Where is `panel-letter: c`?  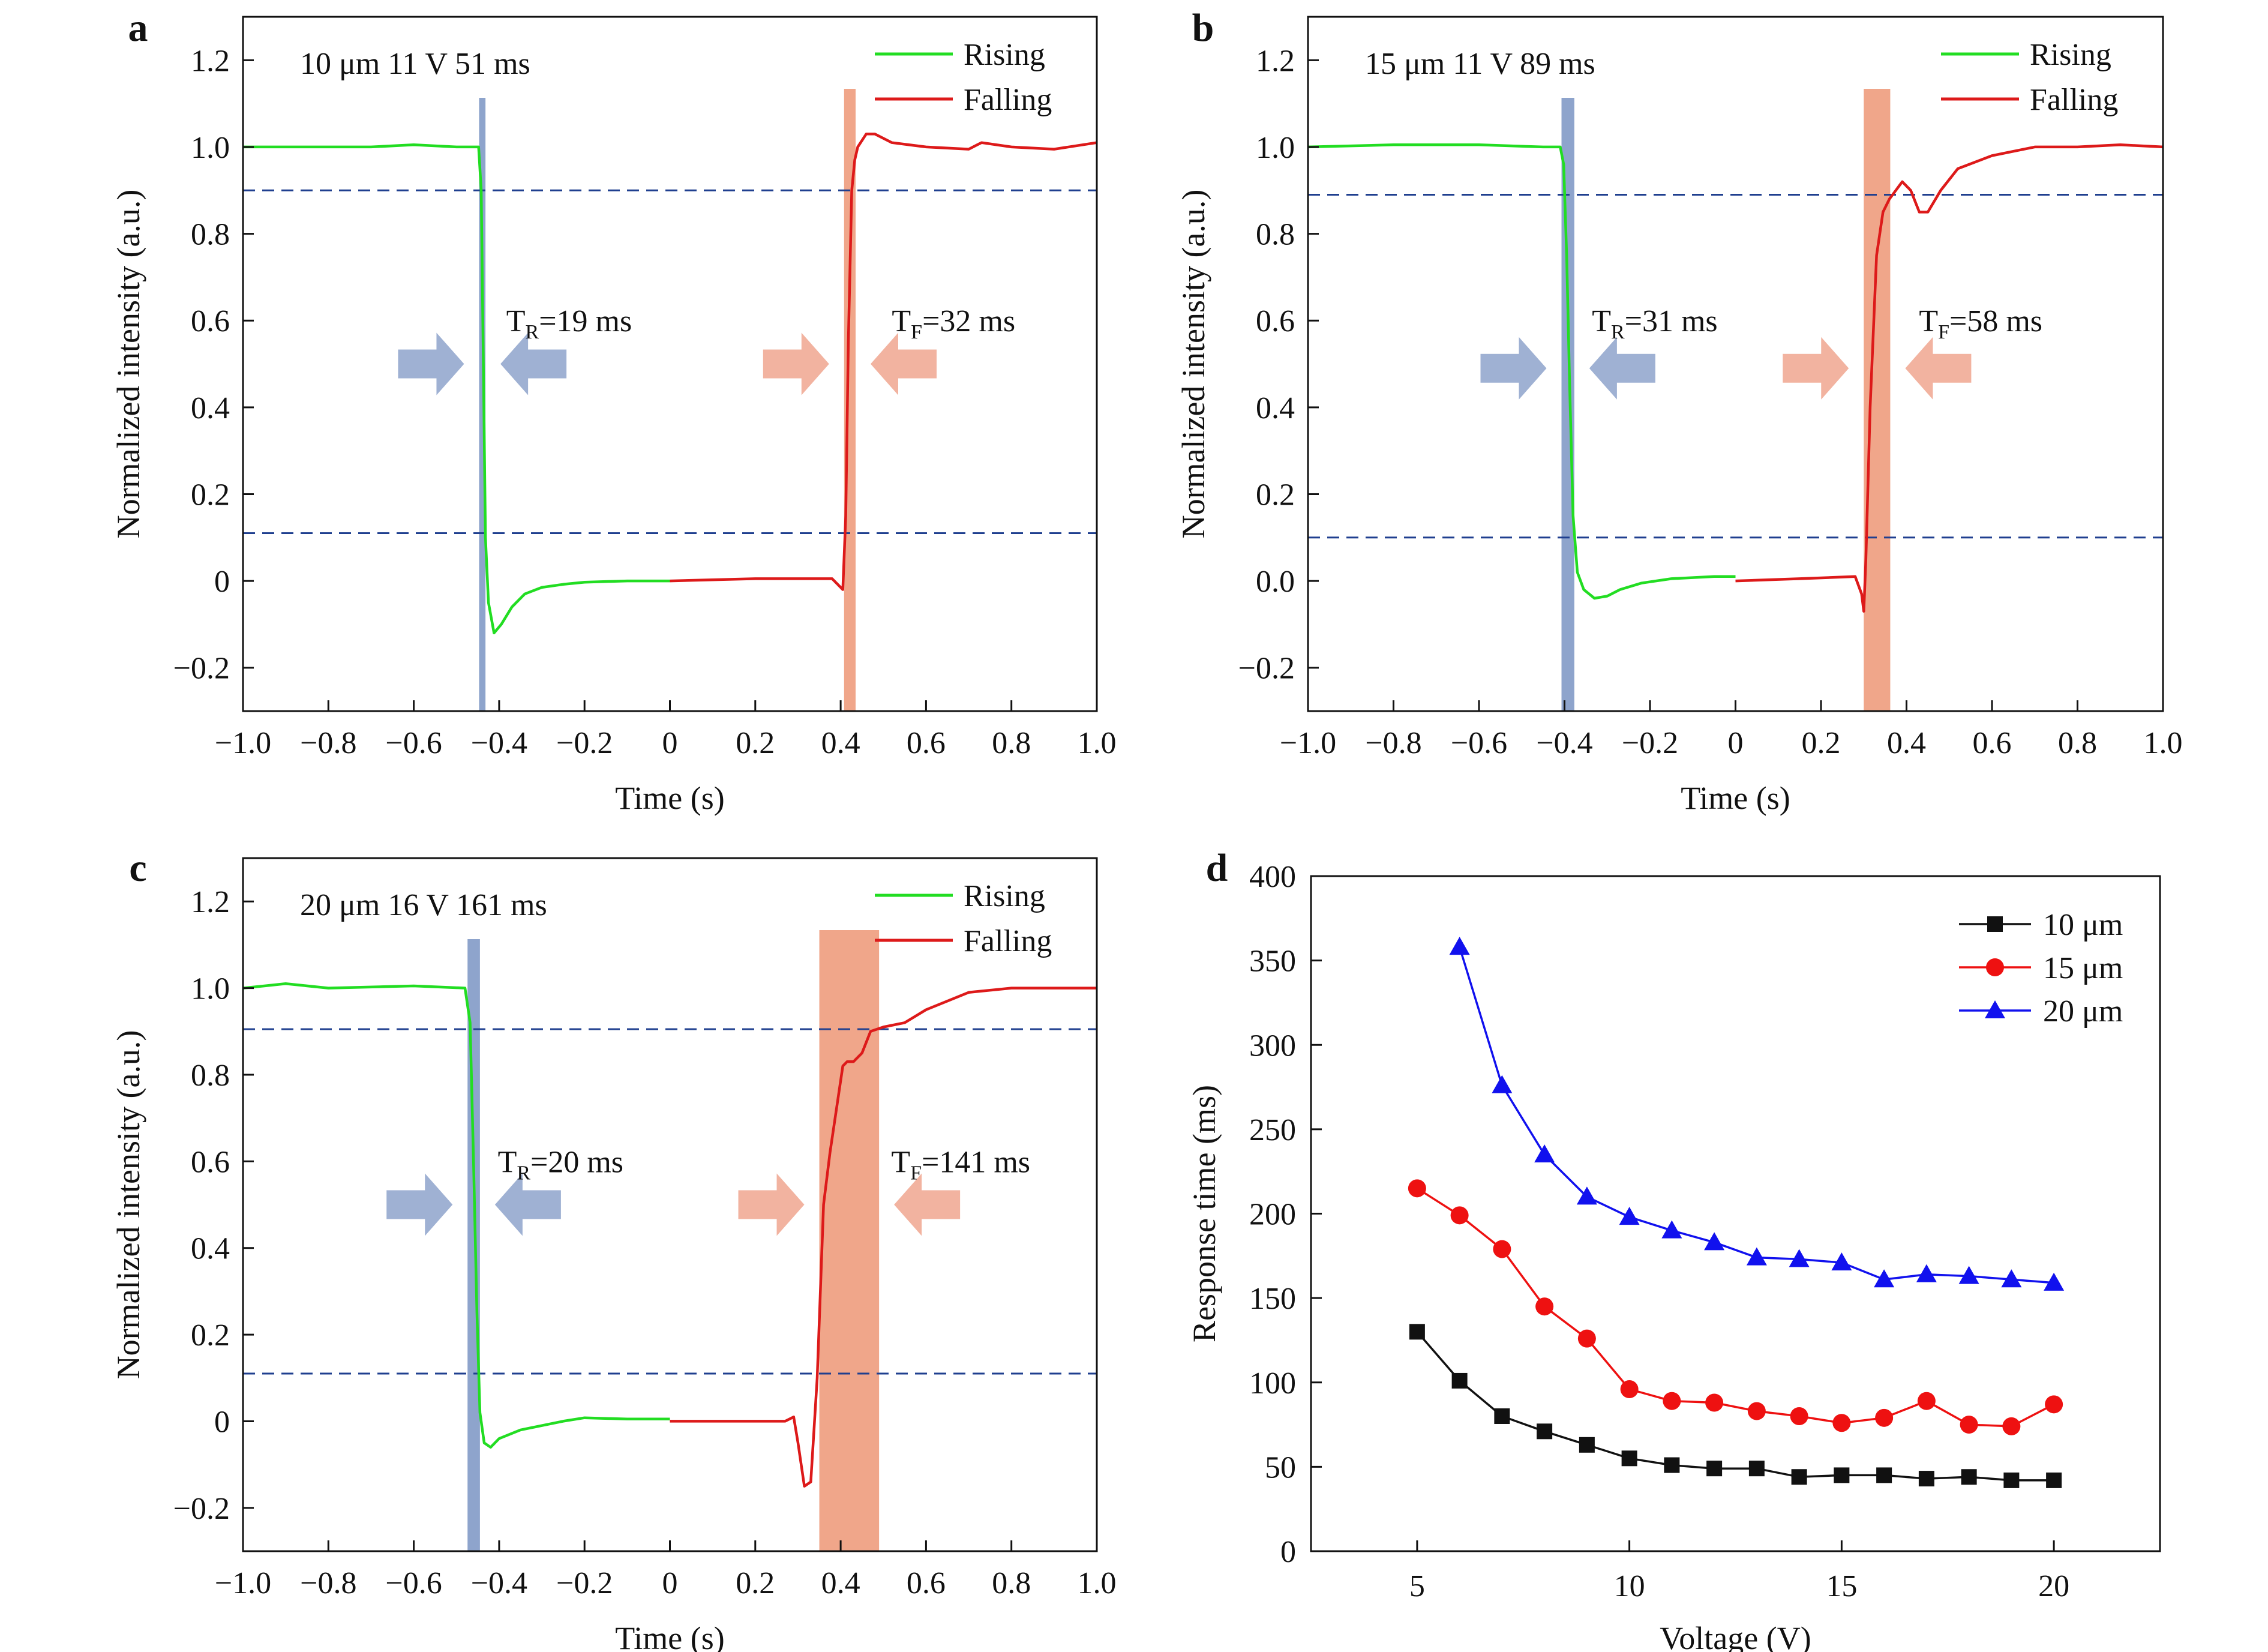
panel-letter: c is located at coordinates (137, 868).